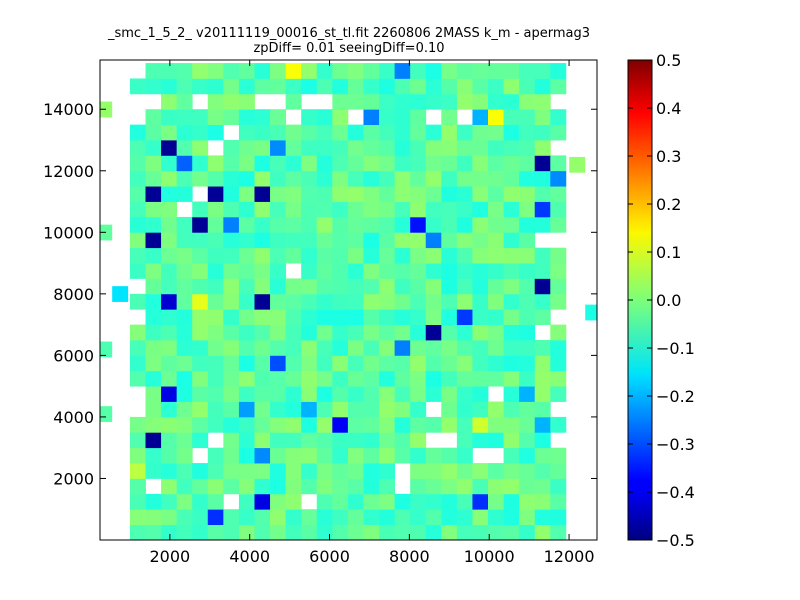 Image resolution: width=800 pixels, height=600 pixels. I want to click on colorbar-tick-label: 0.2, so click(668, 204).